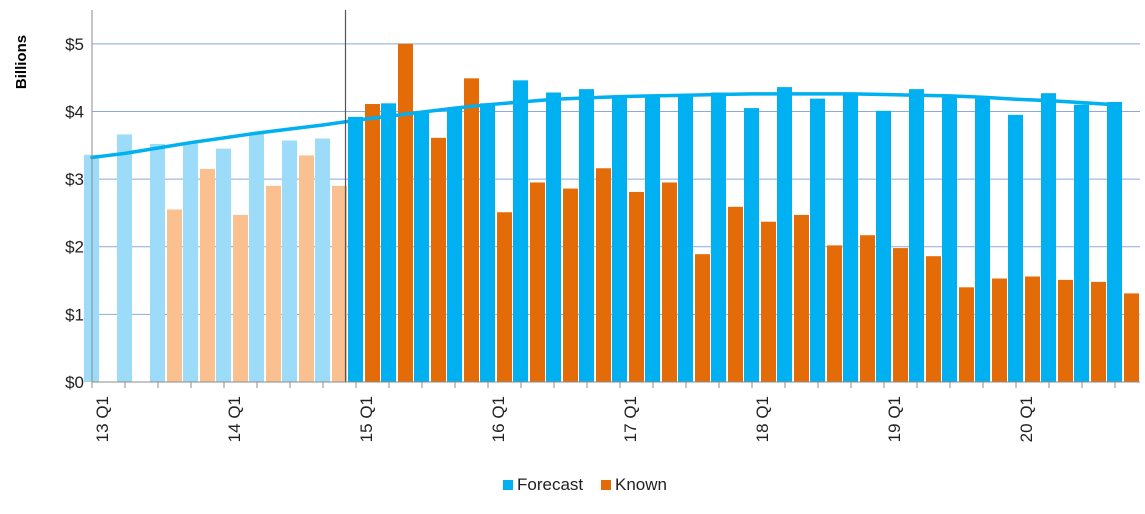  I want to click on y-tick-label: $0, so click(74, 382).